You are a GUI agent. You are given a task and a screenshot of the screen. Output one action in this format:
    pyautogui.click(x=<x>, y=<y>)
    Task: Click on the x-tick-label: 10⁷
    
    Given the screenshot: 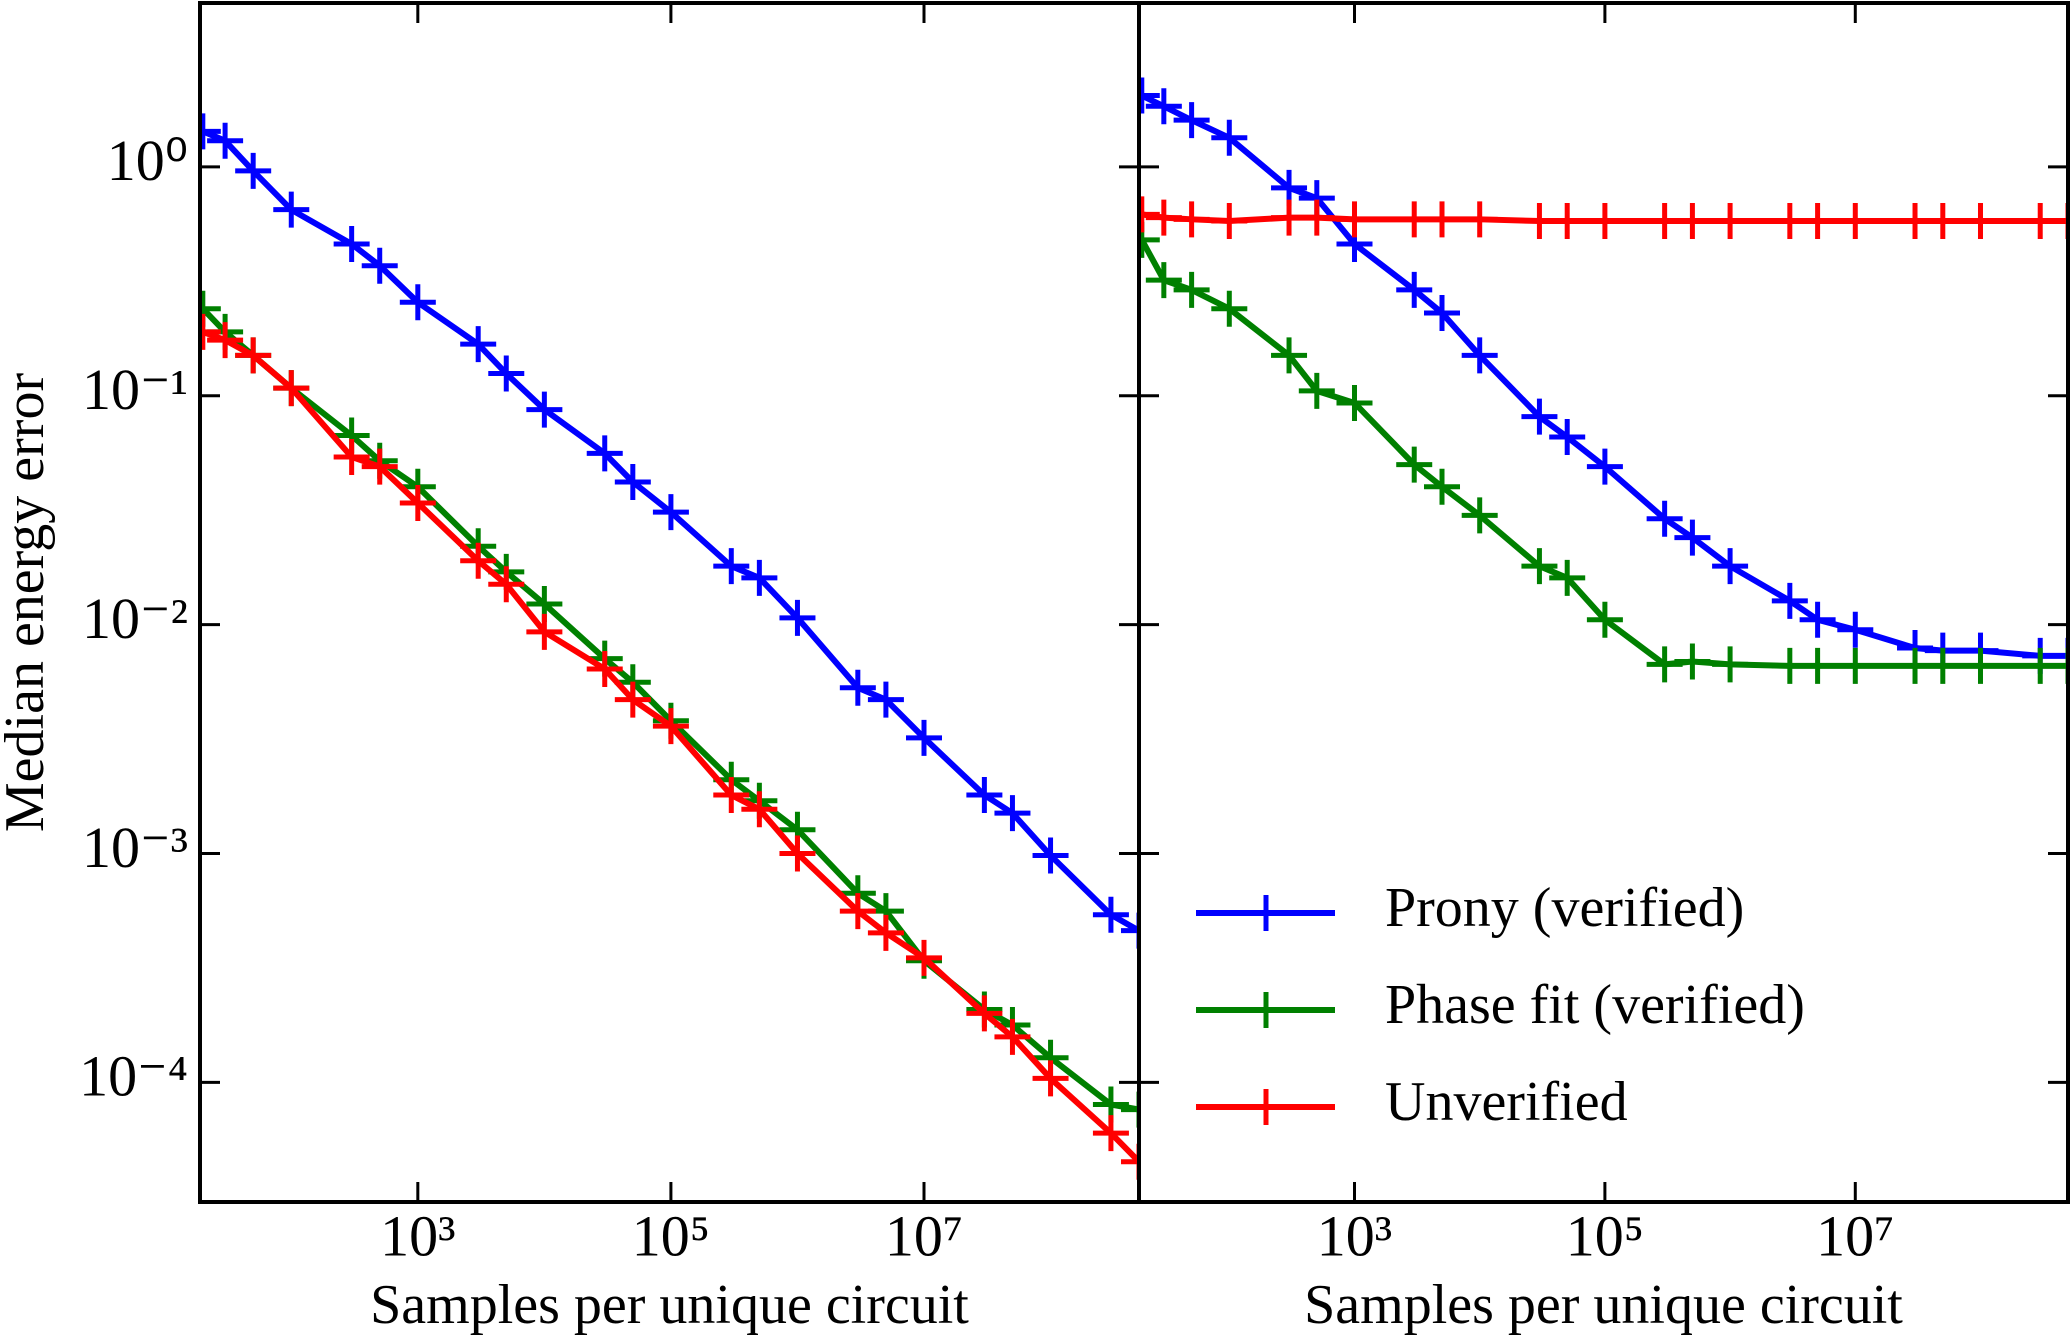 What is the action you would take?
    pyautogui.click(x=924, y=1235)
    